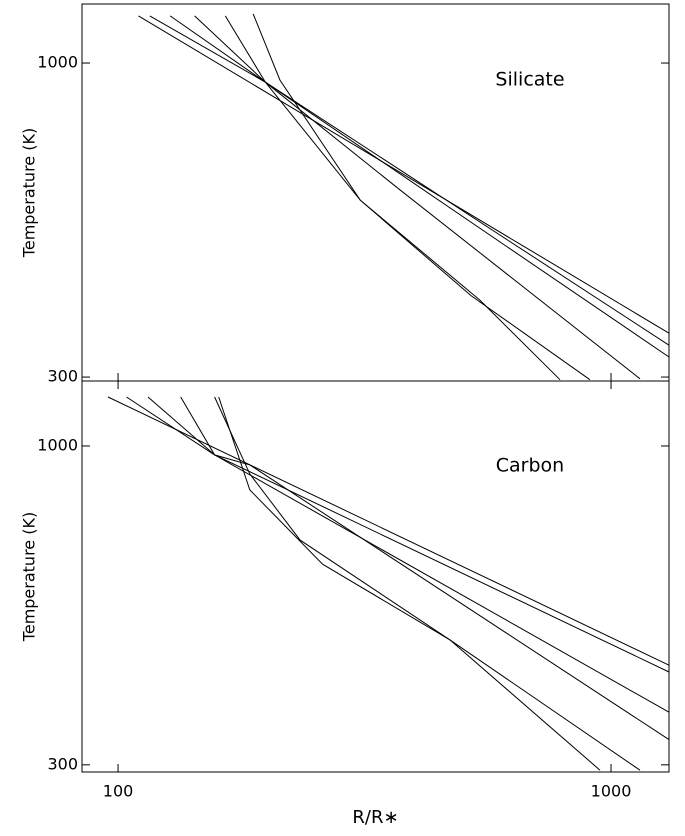  What do you see at coordinates (529, 80) in the screenshot?
I see `annotation: Silicate` at bounding box center [529, 80].